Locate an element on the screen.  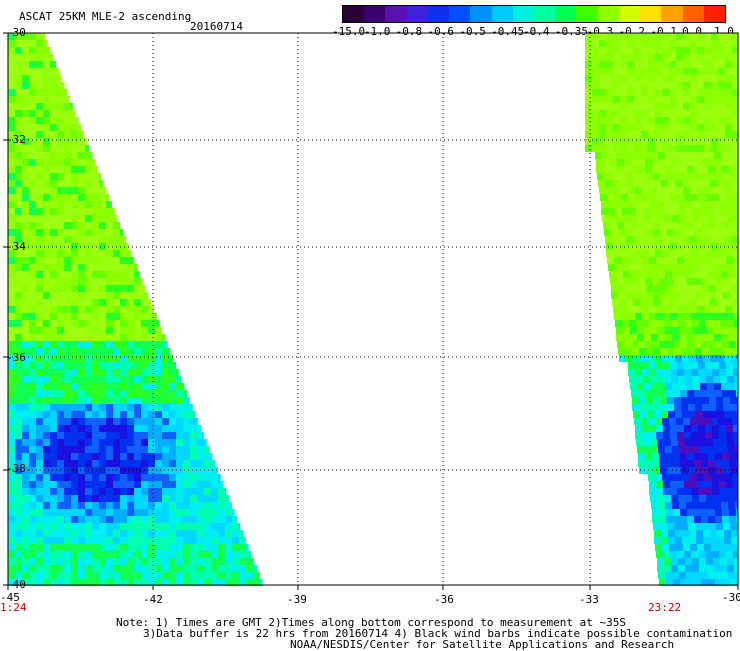
lon-label-36: -36 is located at coordinates (444, 599).